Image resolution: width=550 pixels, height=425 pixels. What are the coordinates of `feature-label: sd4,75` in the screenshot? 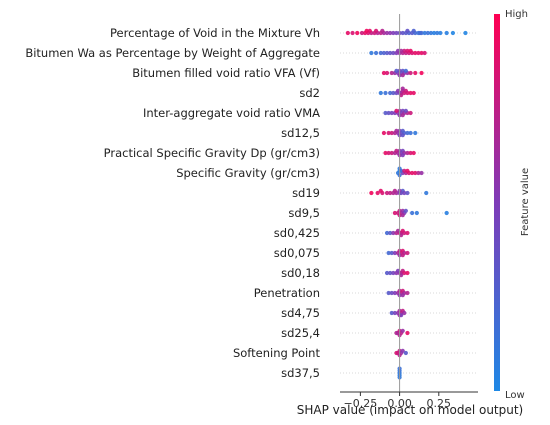 It's located at (300, 313).